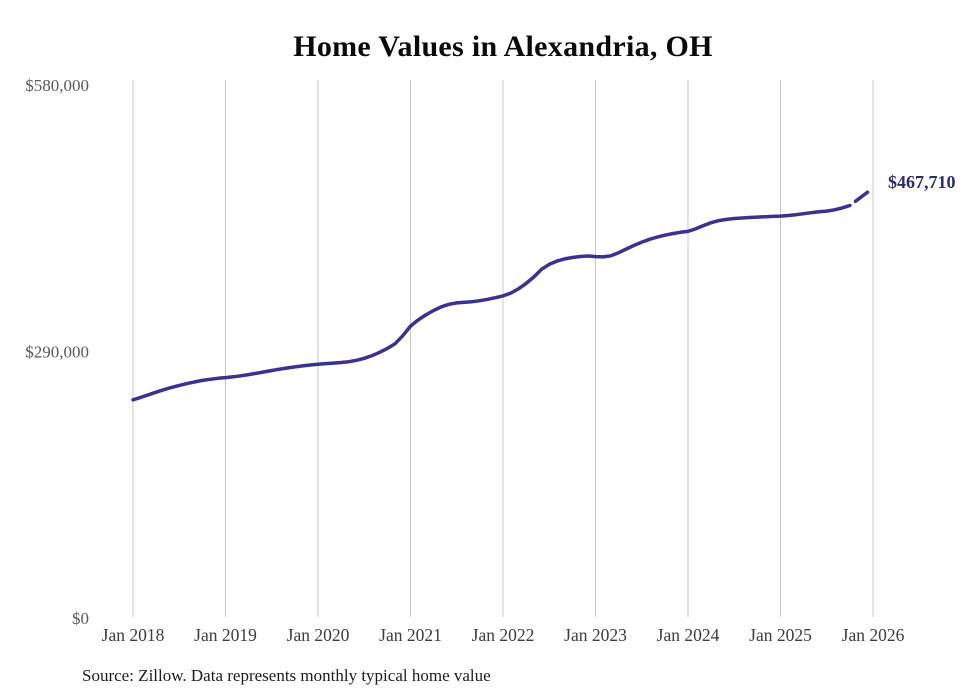 Image resolution: width=980 pixels, height=699 pixels. I want to click on x-axis-label: Jan 2021, so click(410, 635).